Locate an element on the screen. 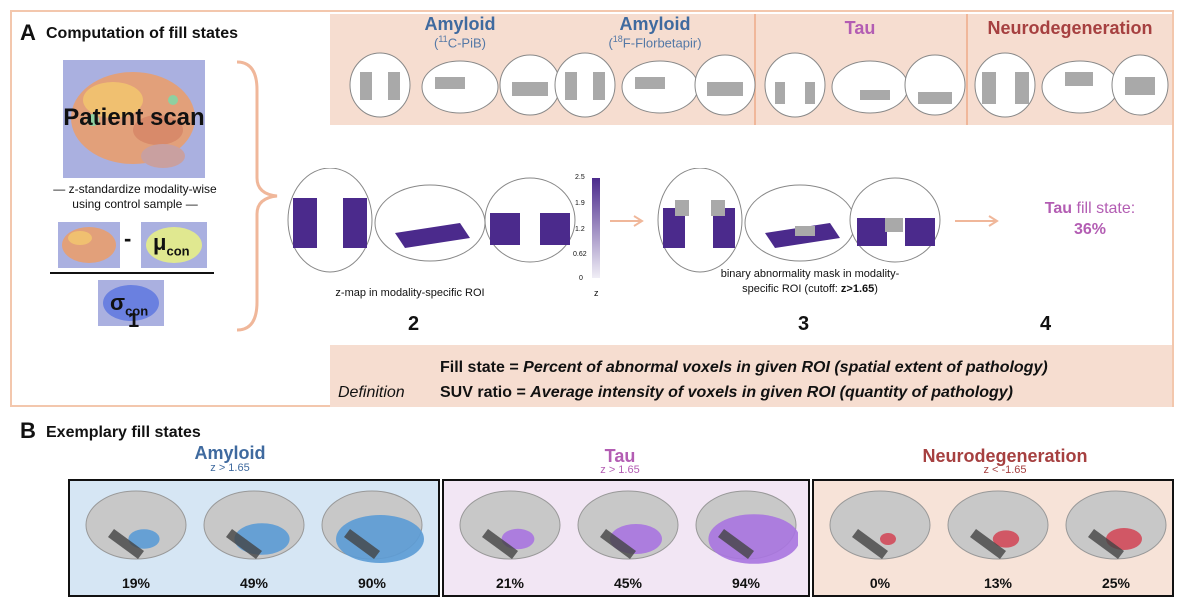  standardize-text-2: using control sample — is located at coordinates (135, 204).